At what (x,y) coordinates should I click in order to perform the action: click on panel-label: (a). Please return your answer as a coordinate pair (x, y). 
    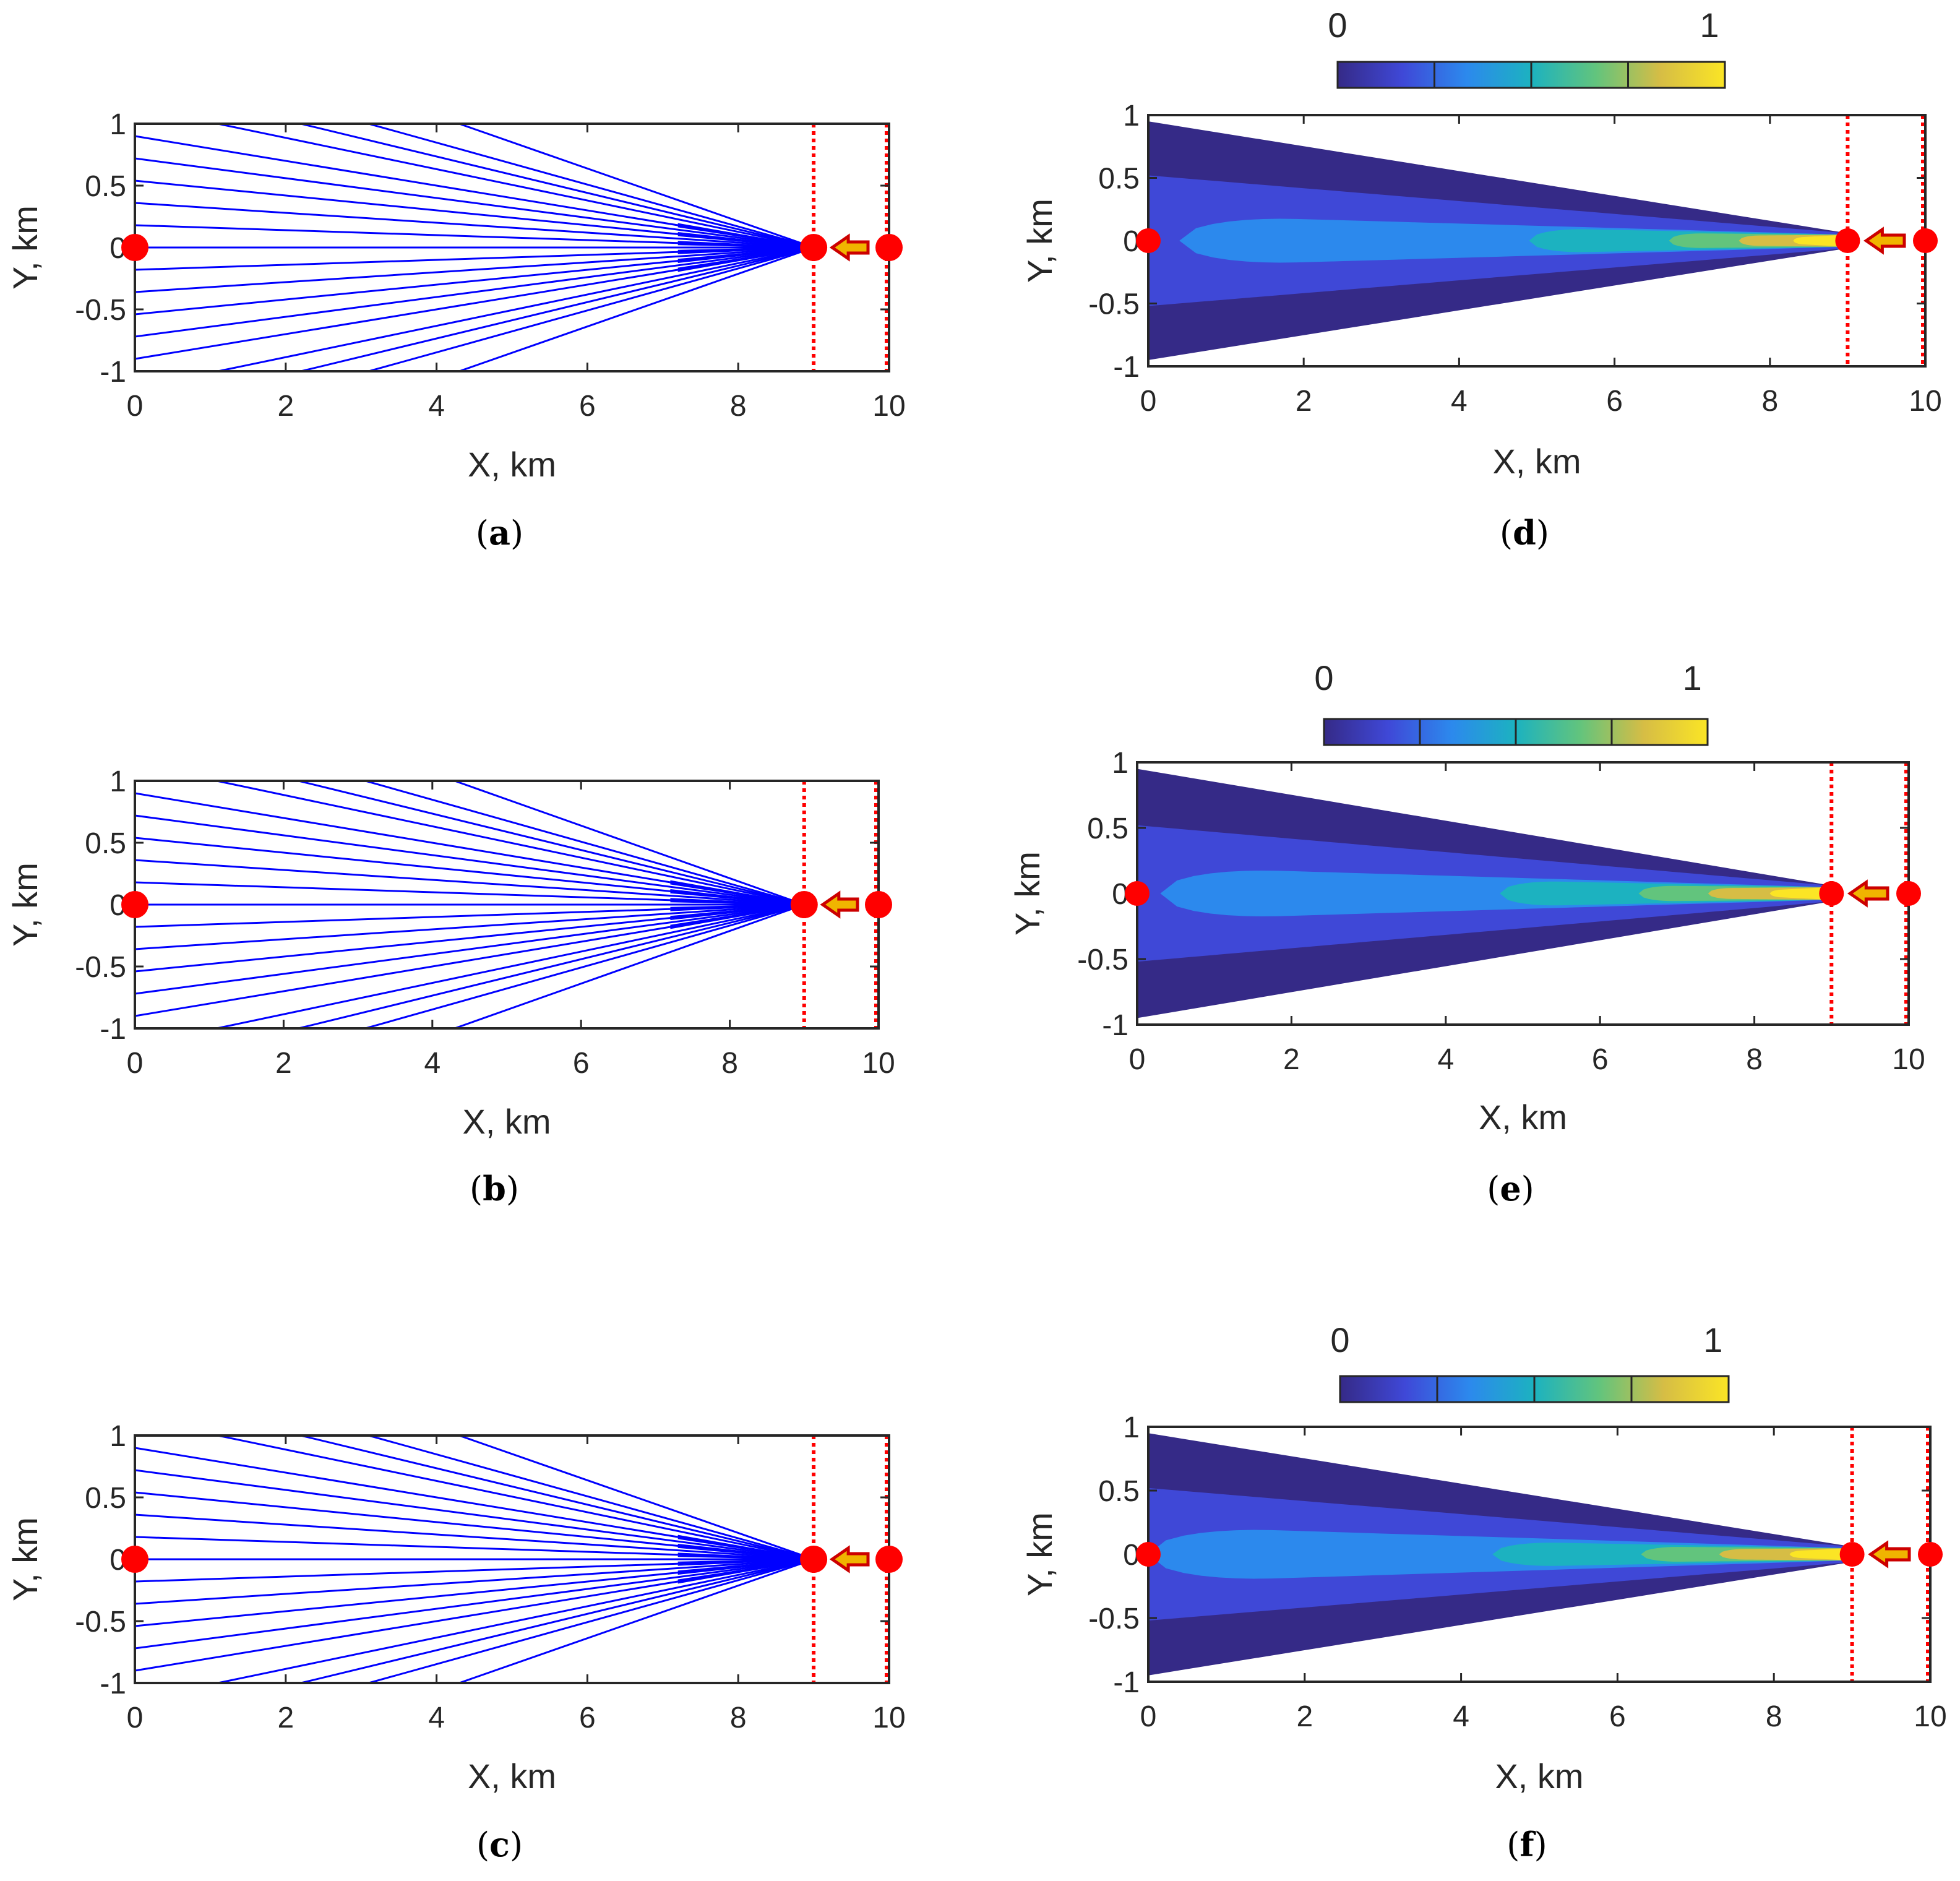
    Looking at the image, I should click on (500, 533).